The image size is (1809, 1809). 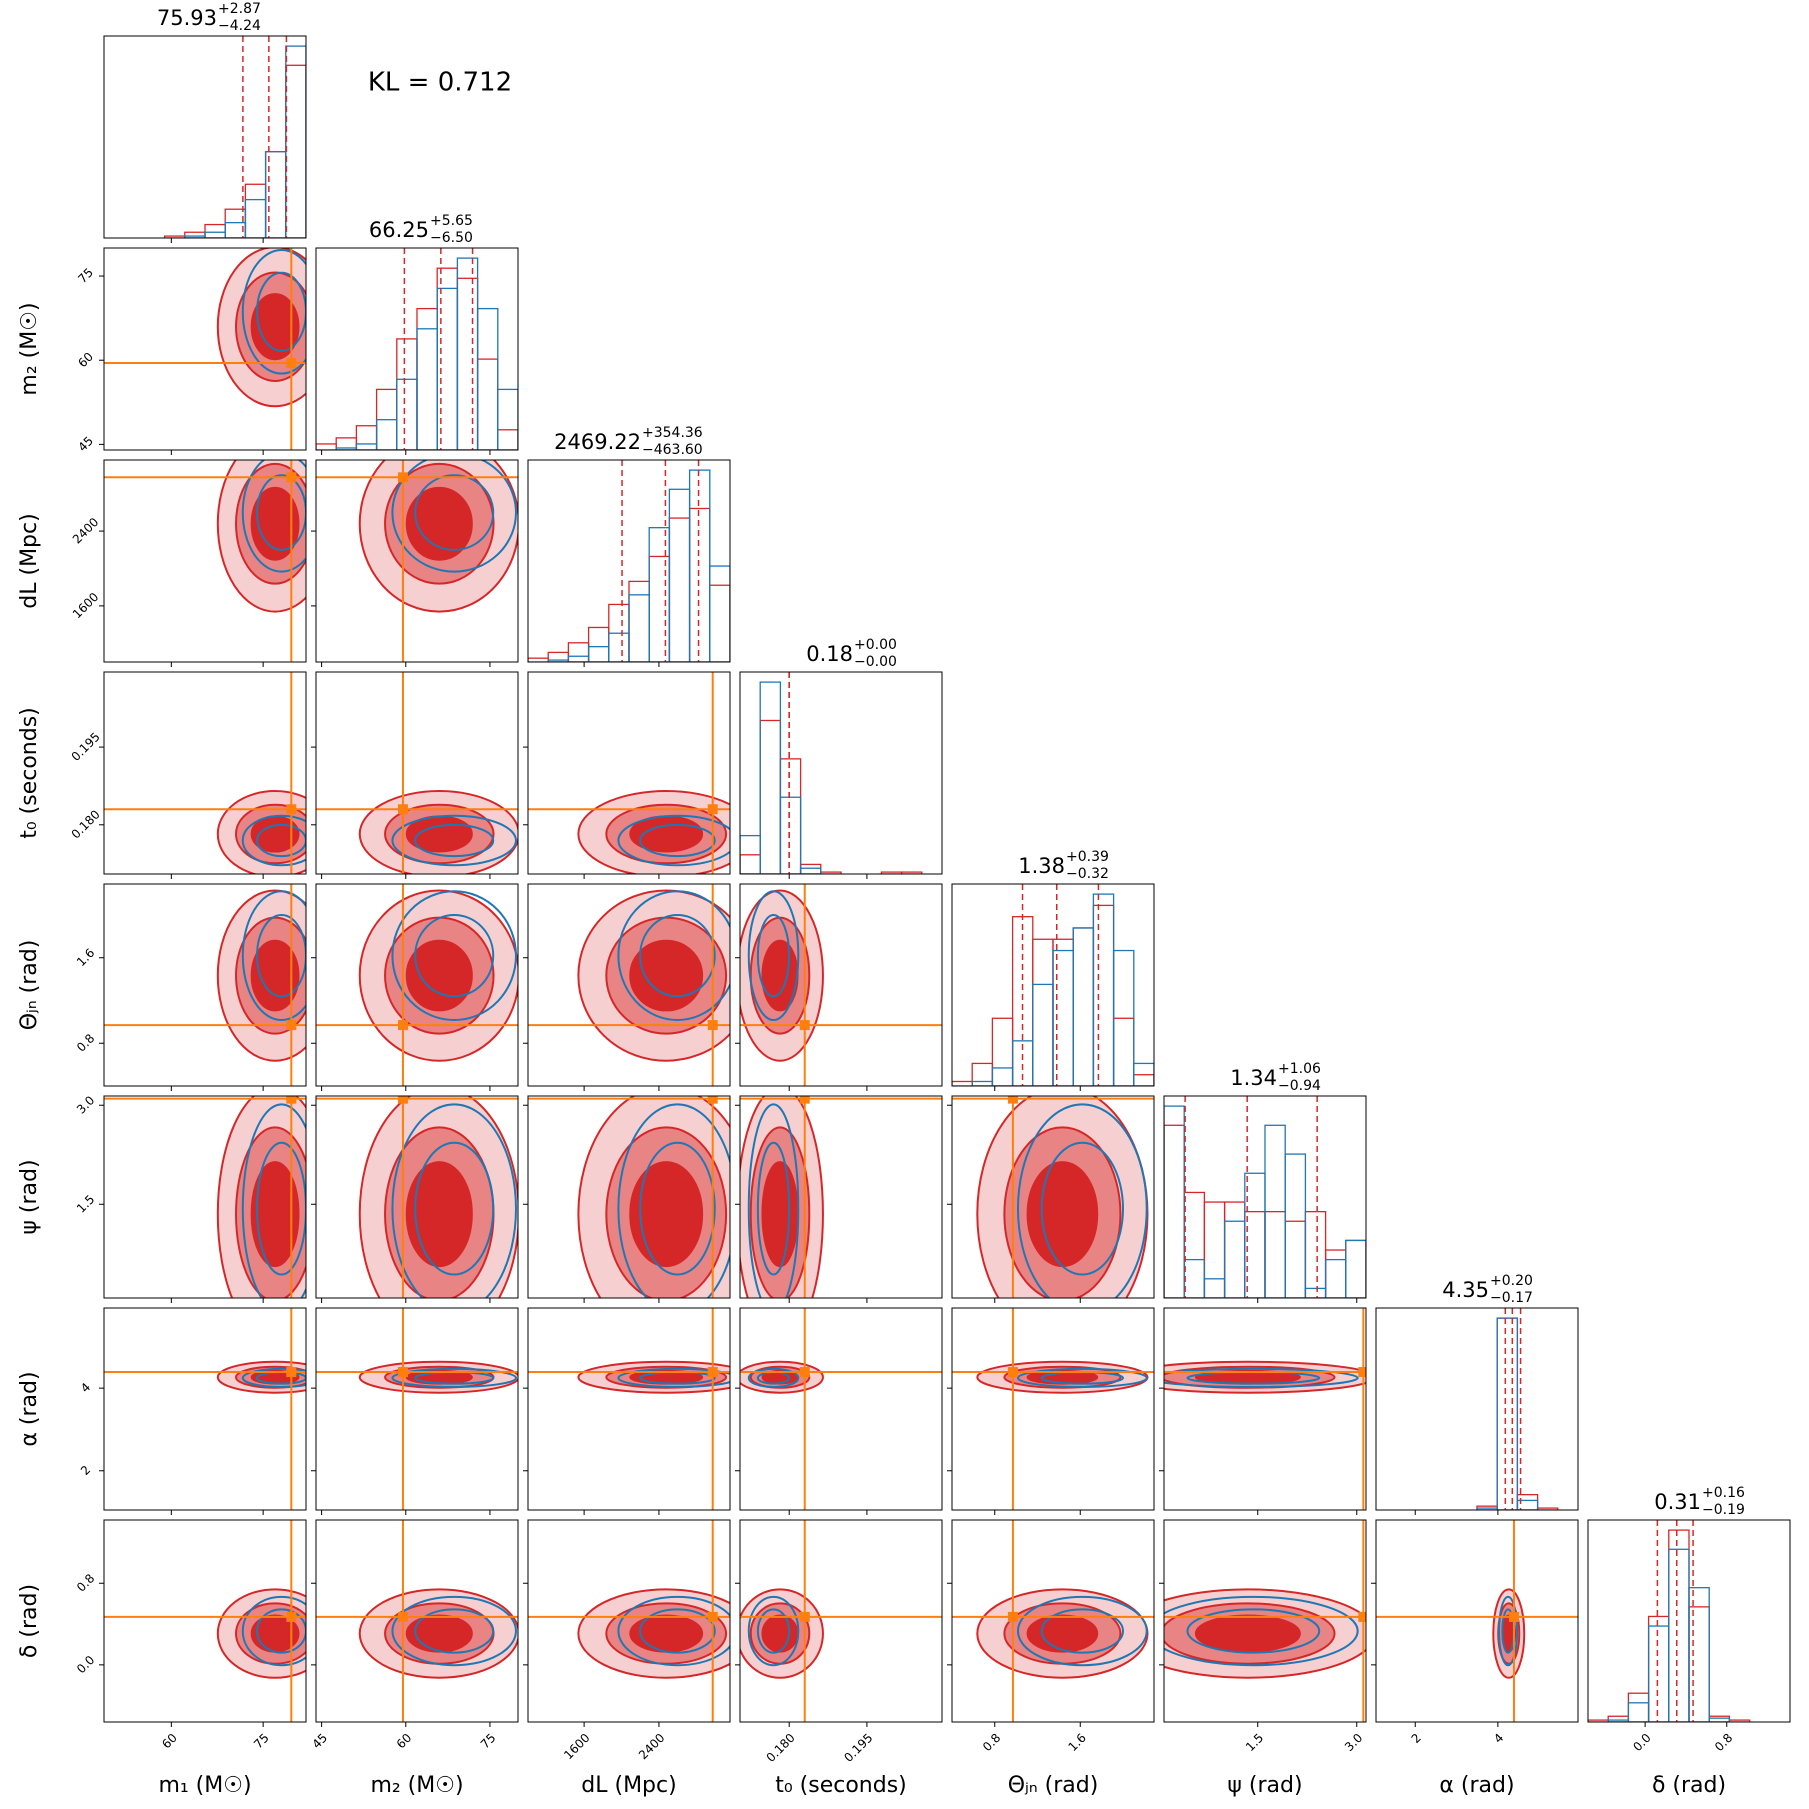 What do you see at coordinates (85, 605) in the screenshot?
I see `y-tick-label: 1600` at bounding box center [85, 605].